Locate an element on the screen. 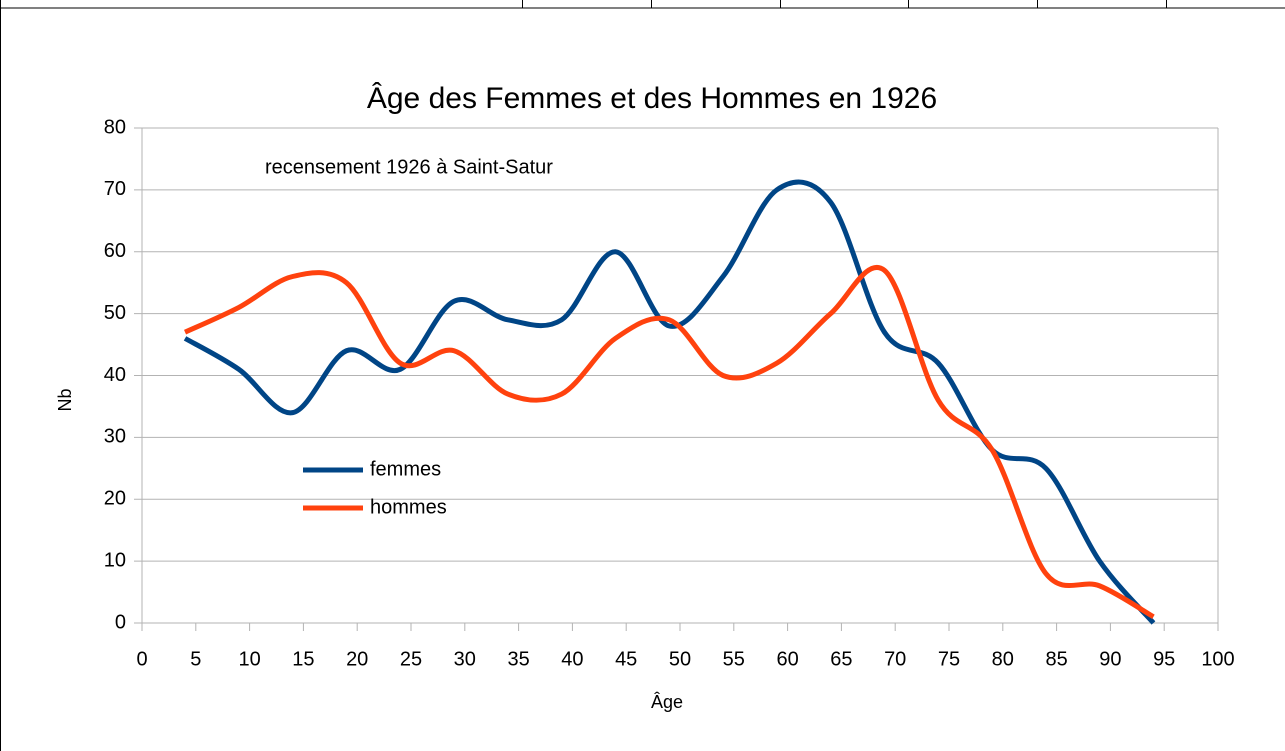 This screenshot has height=751, width=1285. x-tick-label: 55 is located at coordinates (734, 659).